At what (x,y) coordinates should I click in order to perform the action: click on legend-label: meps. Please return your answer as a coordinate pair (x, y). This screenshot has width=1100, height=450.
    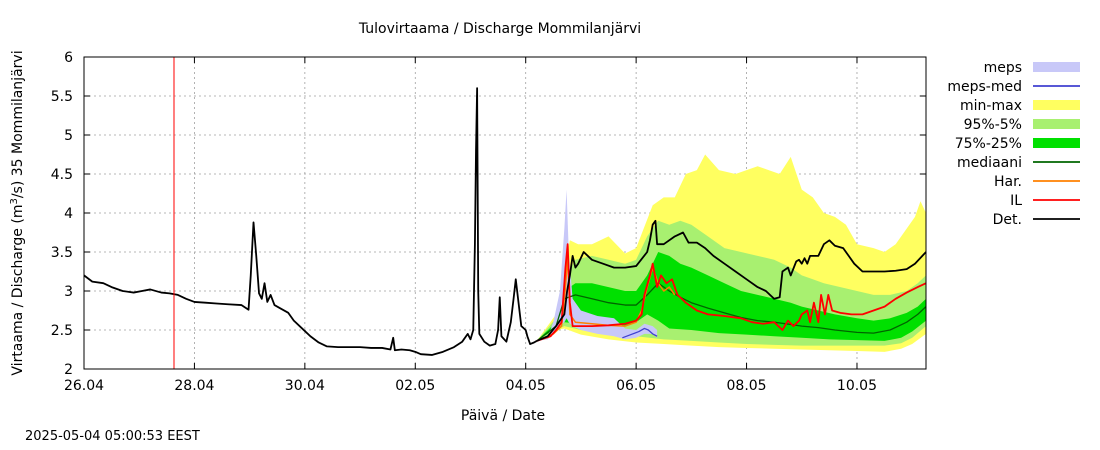
    Looking at the image, I should click on (1003, 68).